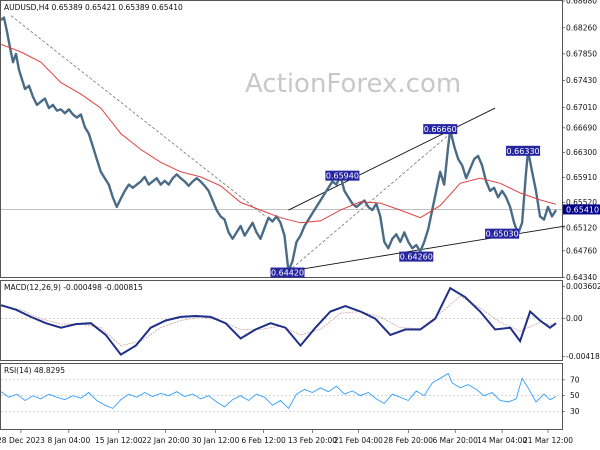 Image resolution: width=600 pixels, height=450 pixels. Describe the element at coordinates (548, 440) in the screenshot. I see `x-tick-11: 21 Mar 12:00` at that location.